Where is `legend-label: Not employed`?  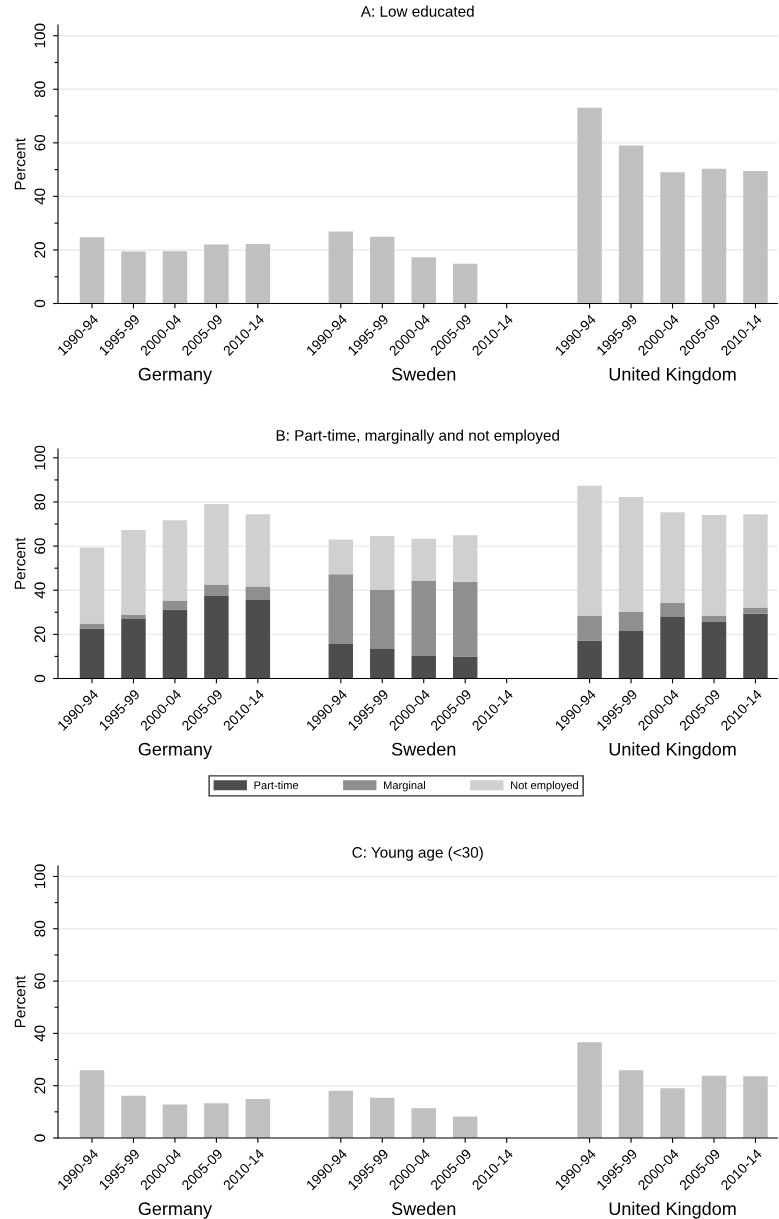 legend-label: Not employed is located at coordinates (544, 786).